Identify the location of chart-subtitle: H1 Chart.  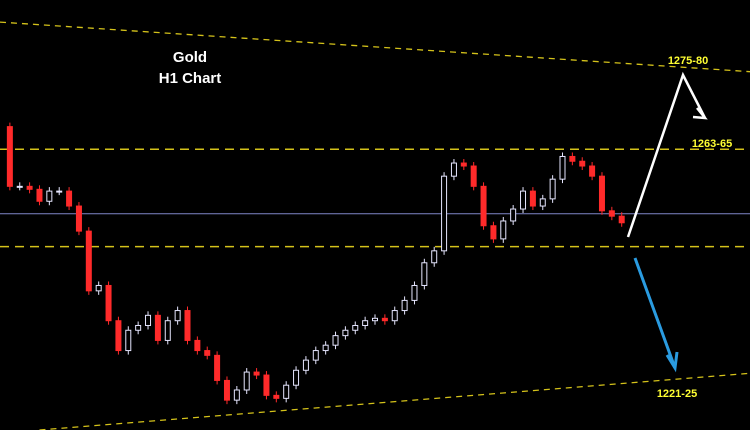
(190, 78).